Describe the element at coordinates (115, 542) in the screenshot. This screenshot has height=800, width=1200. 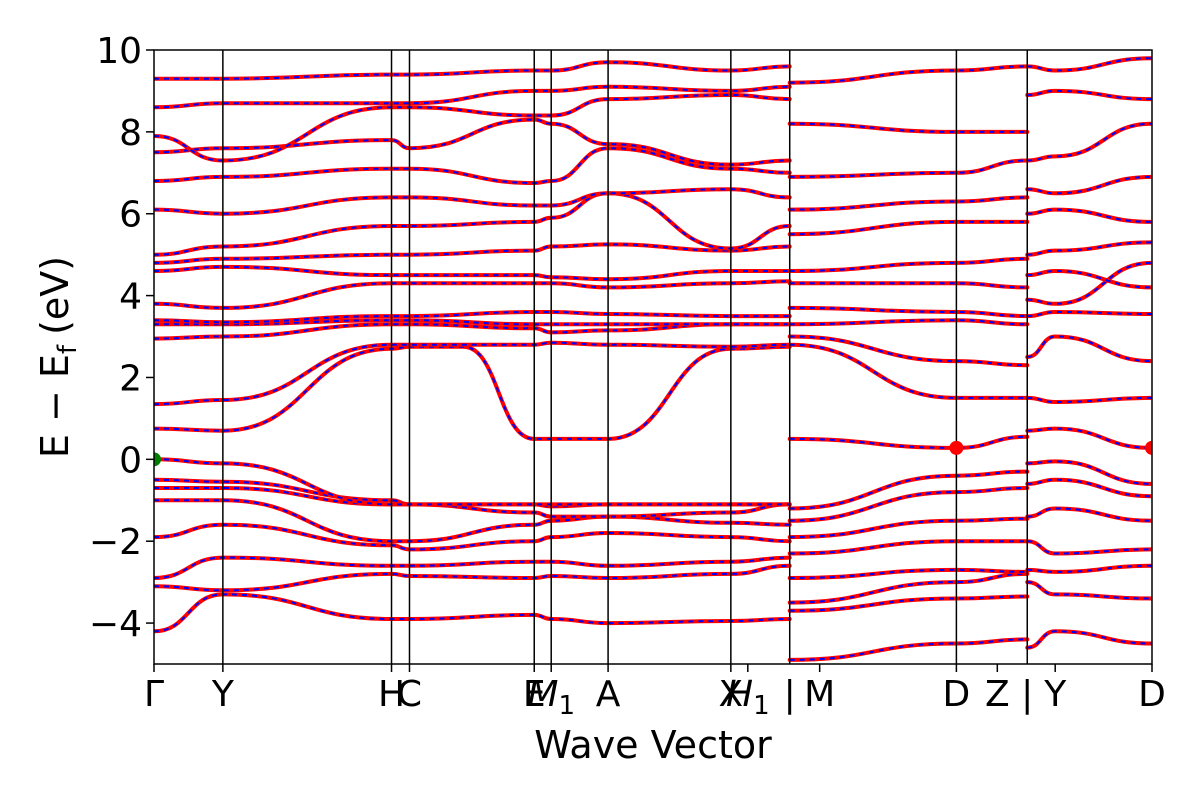
I see `y-tick-label-1: −2` at that location.